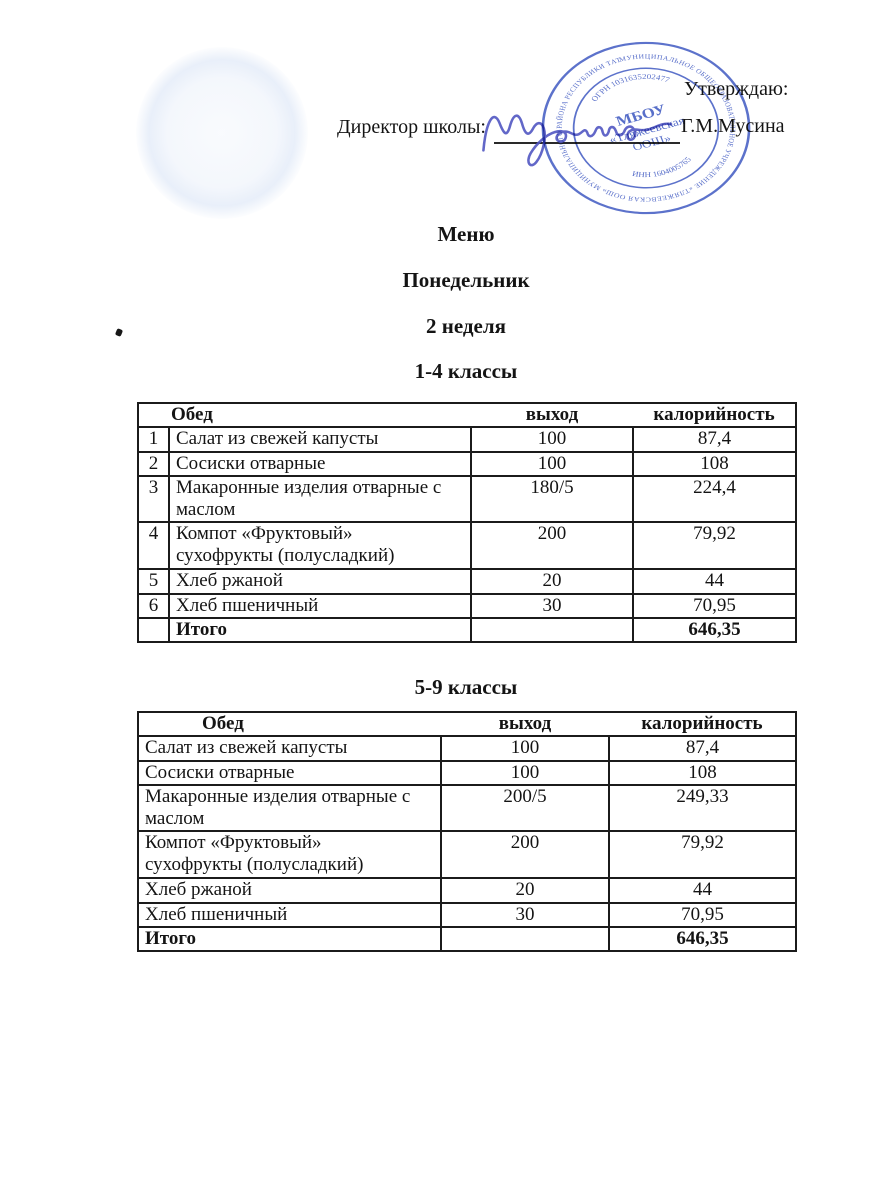 Image resolution: width=873 pixels, height=1200 pixels. I want to click on table-row: Хлеб ржаной 20 44, so click(467, 890).